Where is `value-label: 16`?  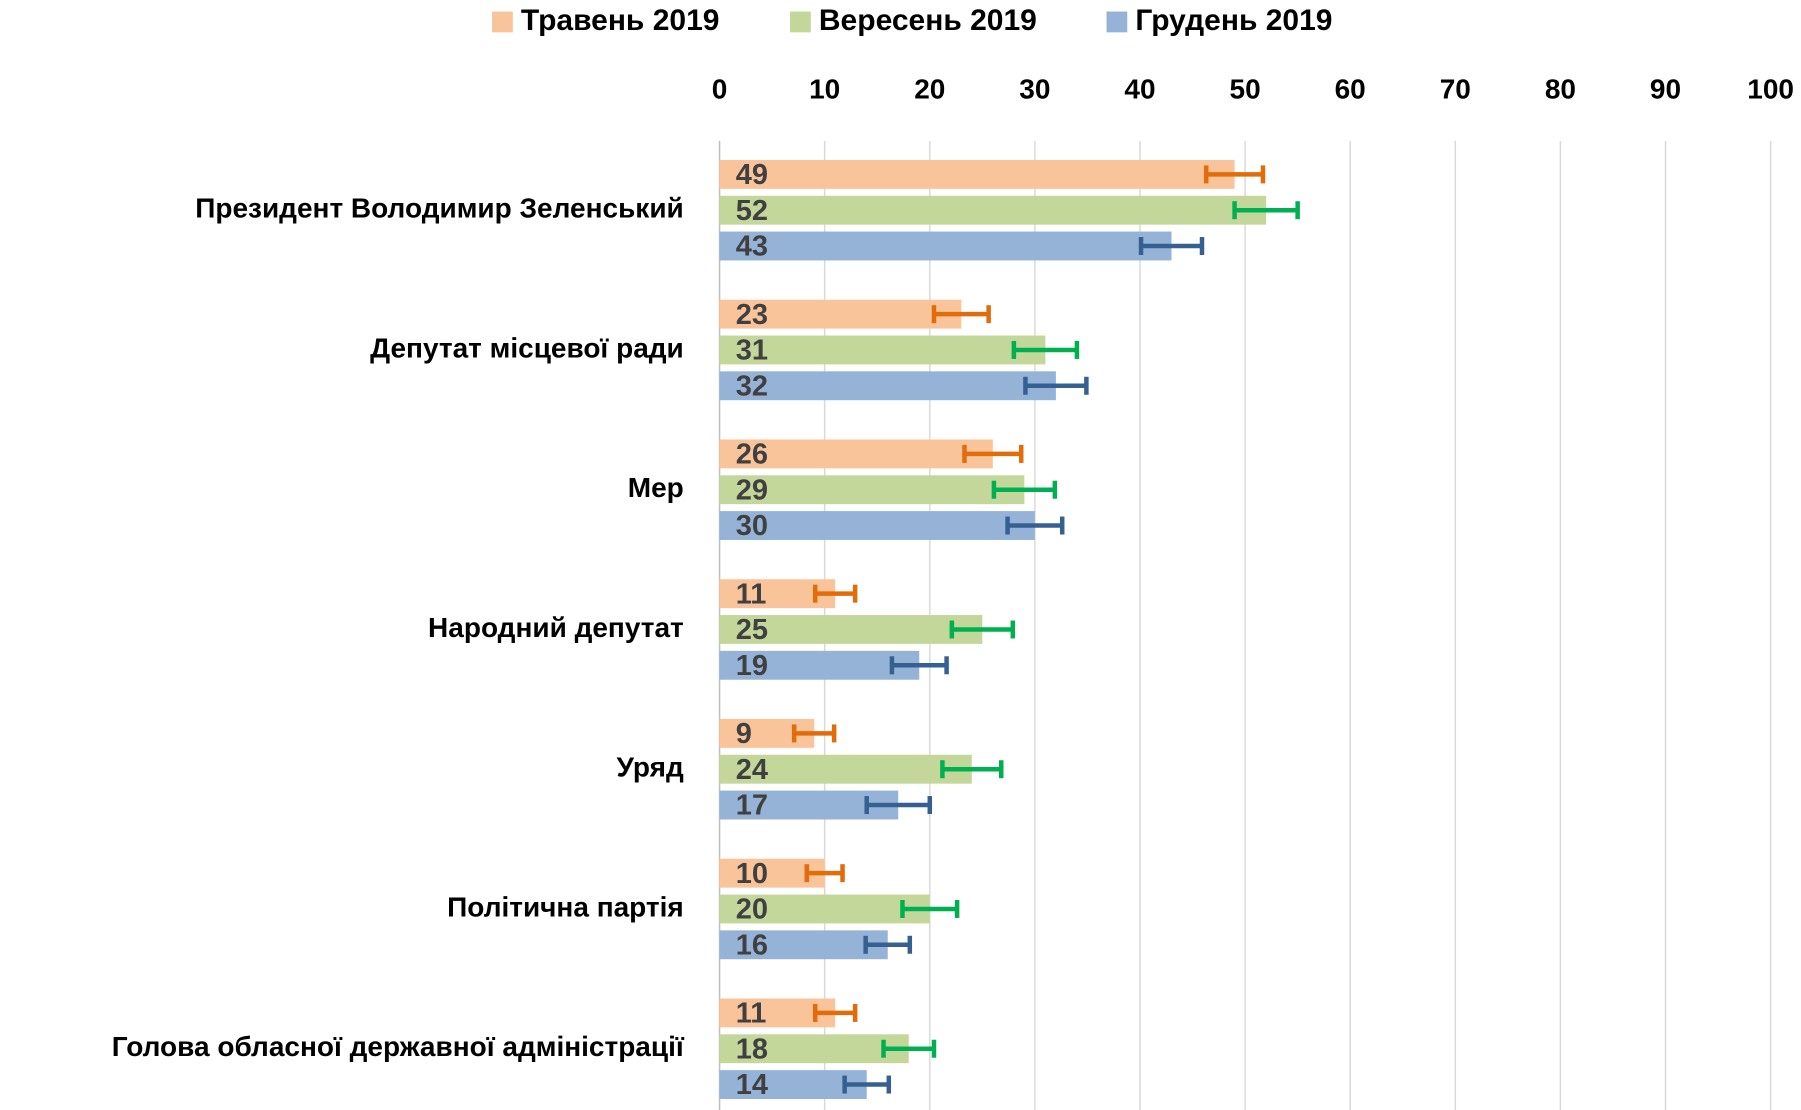 value-label: 16 is located at coordinates (752, 945).